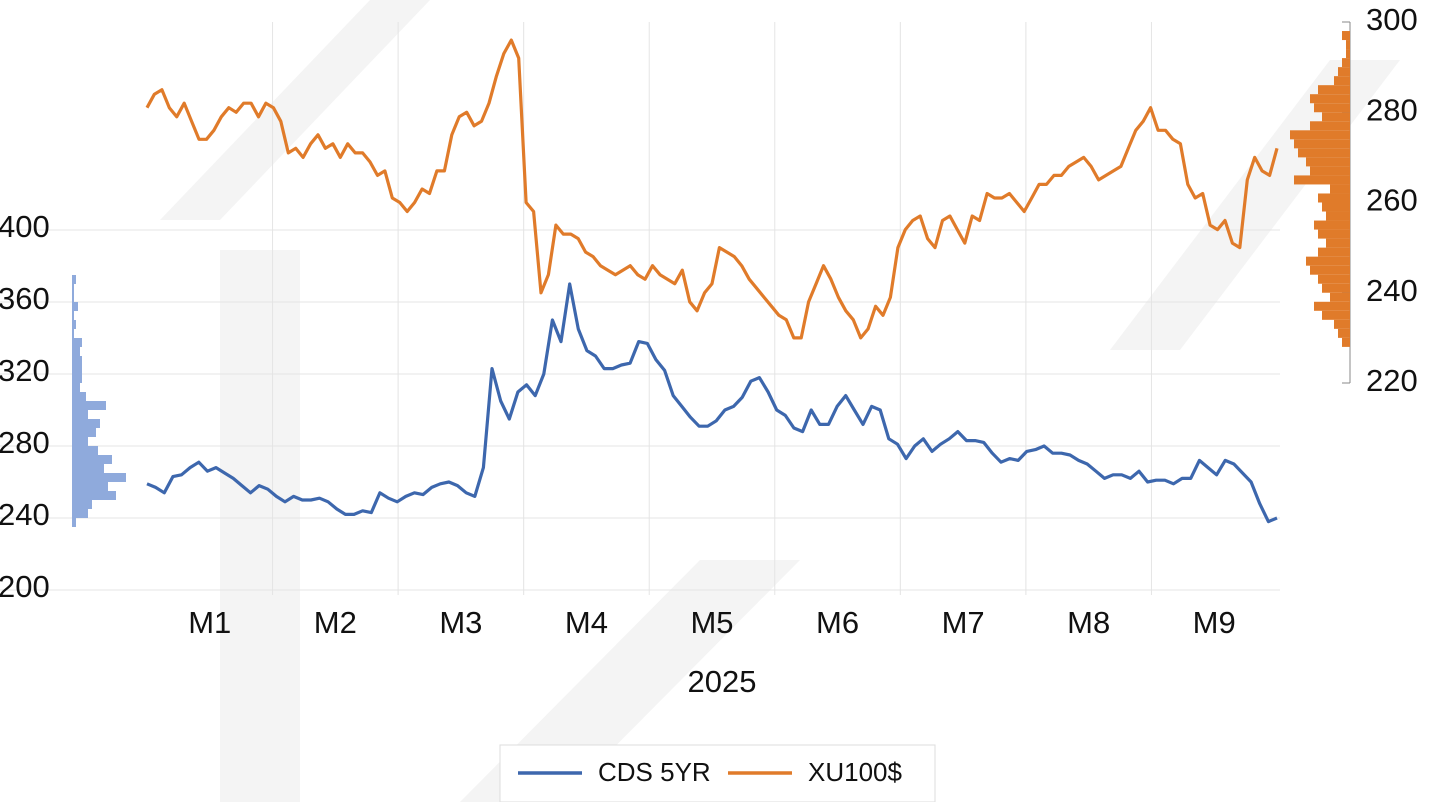  Describe the element at coordinates (1392, 290) in the screenshot. I see `y2-tick-label: 240` at that location.